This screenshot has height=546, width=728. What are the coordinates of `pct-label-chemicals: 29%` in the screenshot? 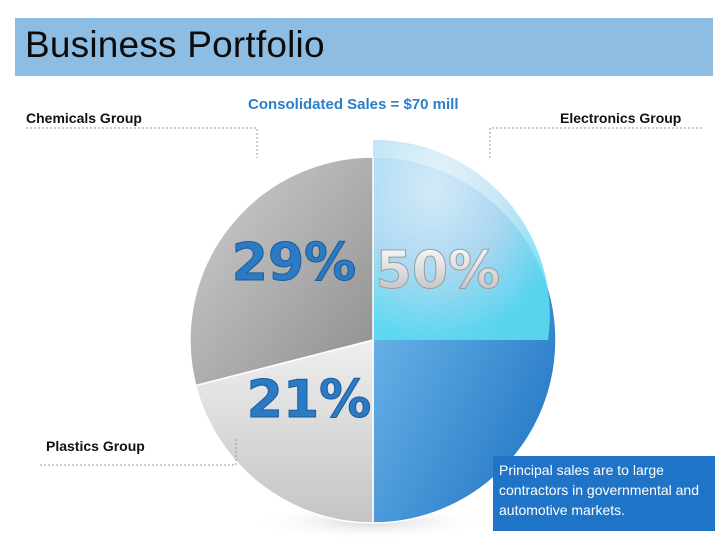 It's located at (294, 263).